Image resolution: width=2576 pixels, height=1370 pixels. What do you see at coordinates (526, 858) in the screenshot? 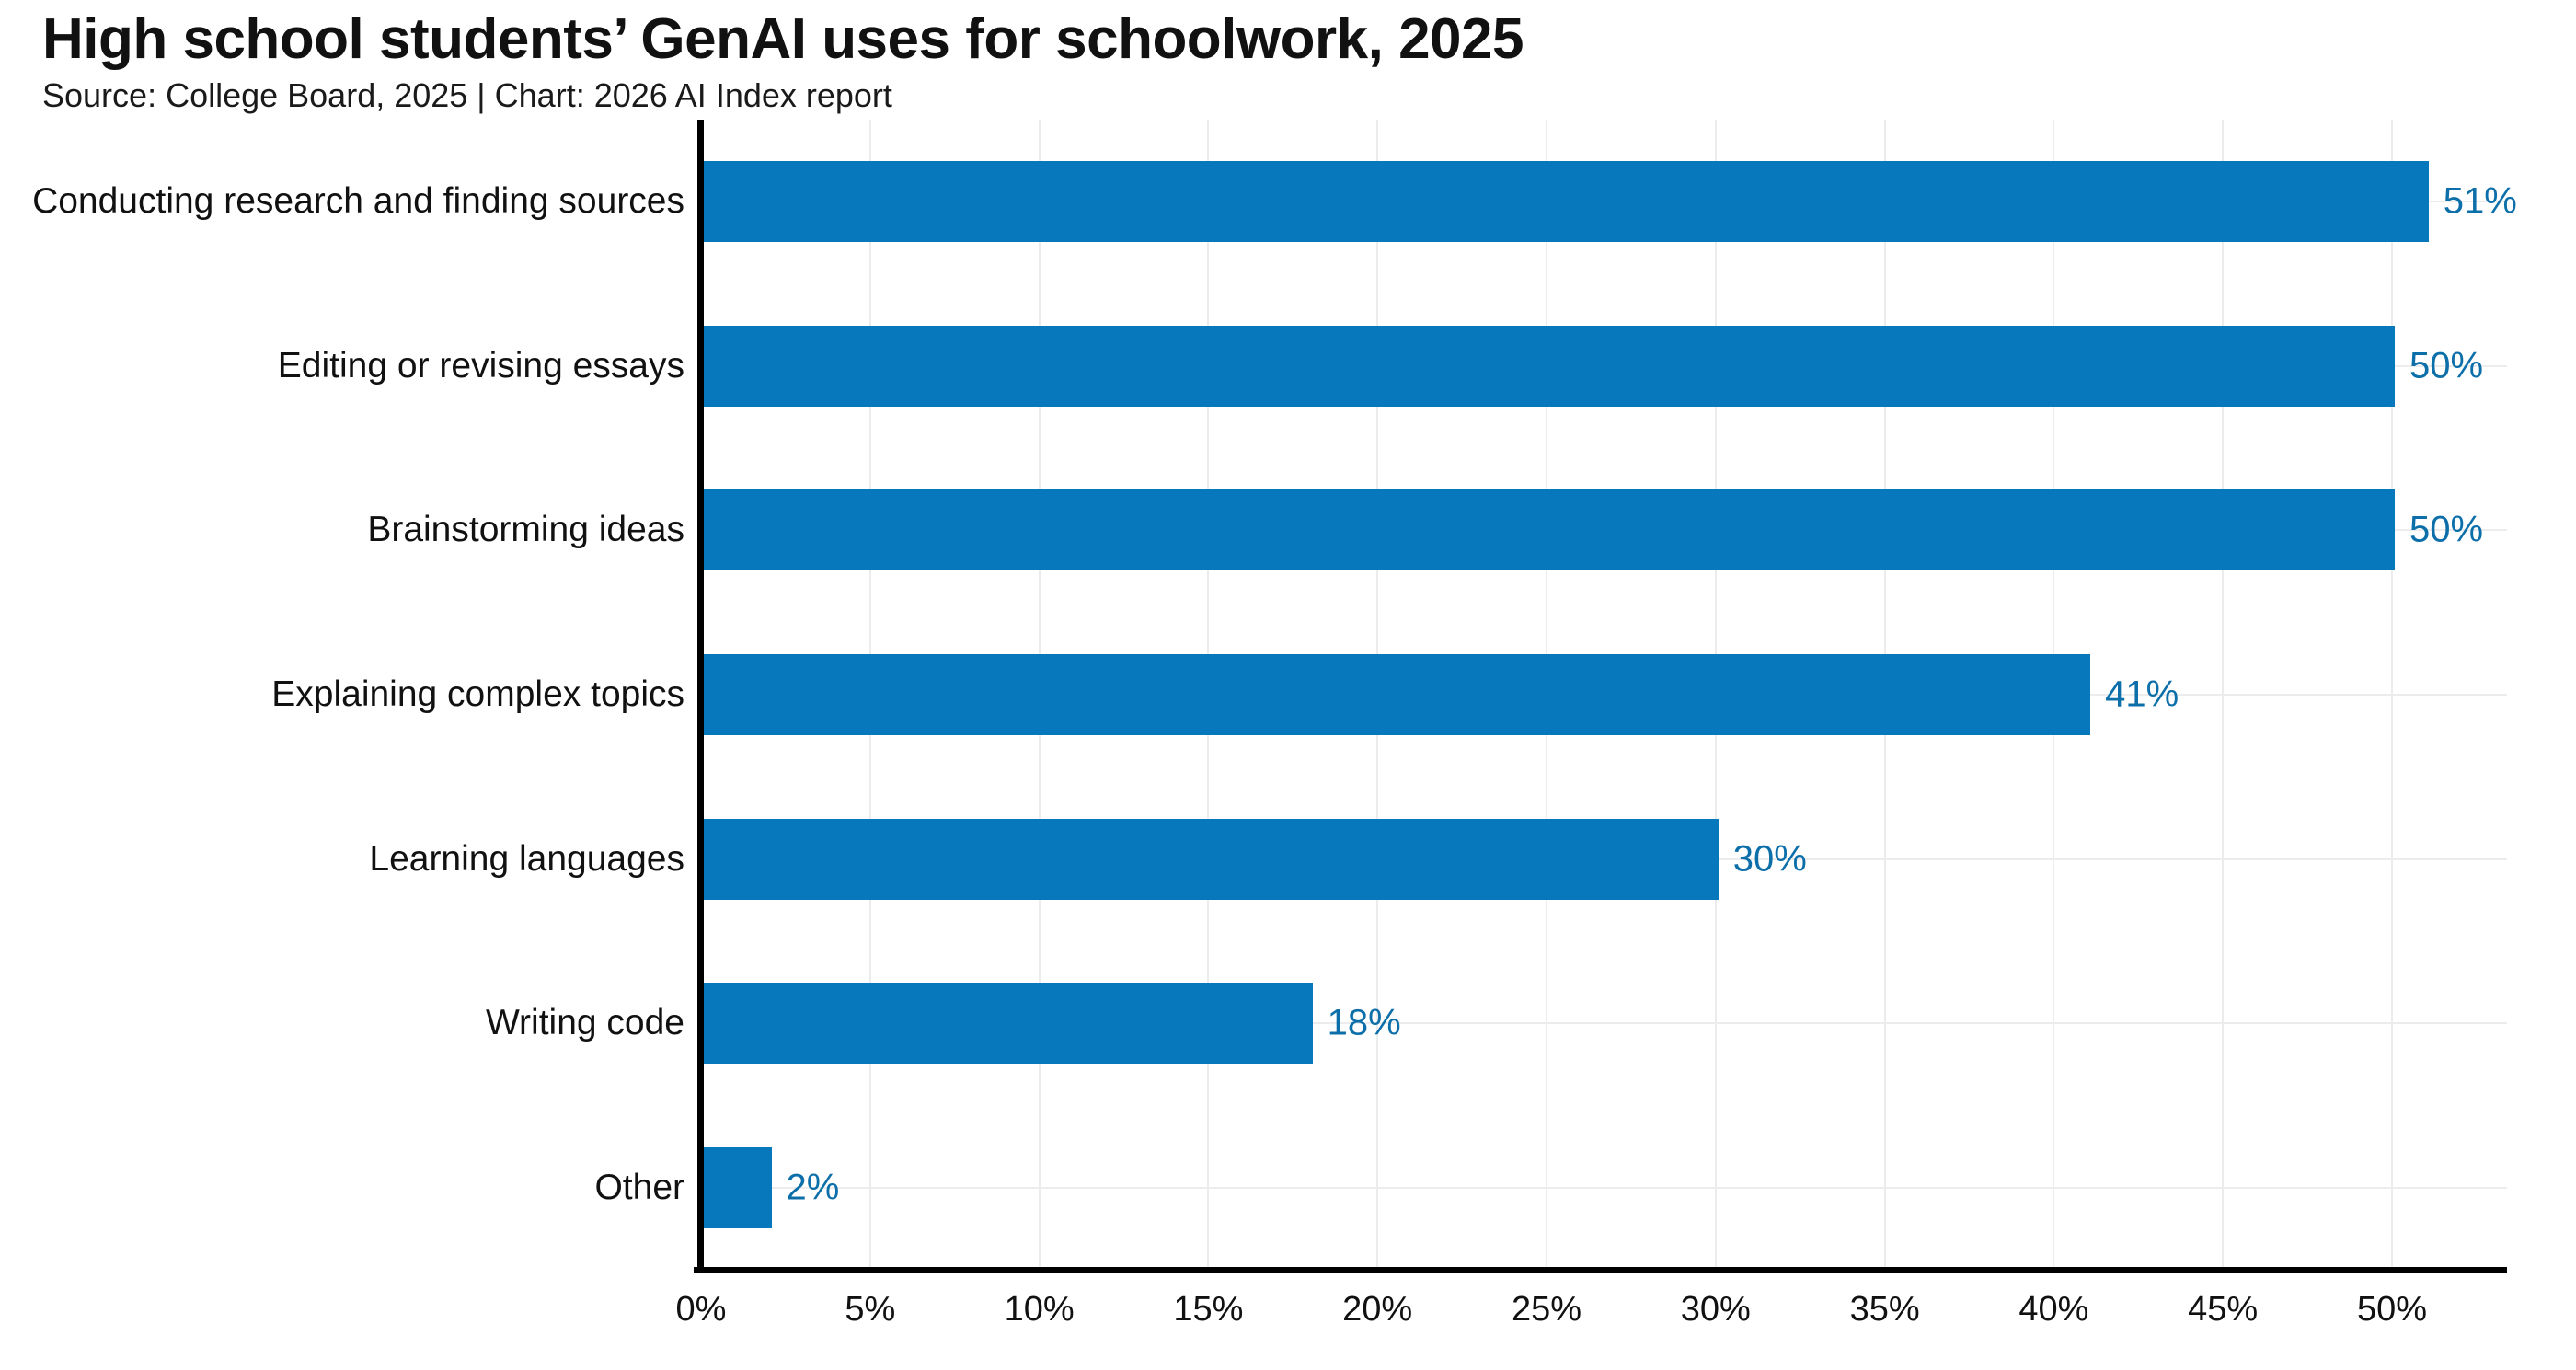
I see `category-label: Learning languages` at bounding box center [526, 858].